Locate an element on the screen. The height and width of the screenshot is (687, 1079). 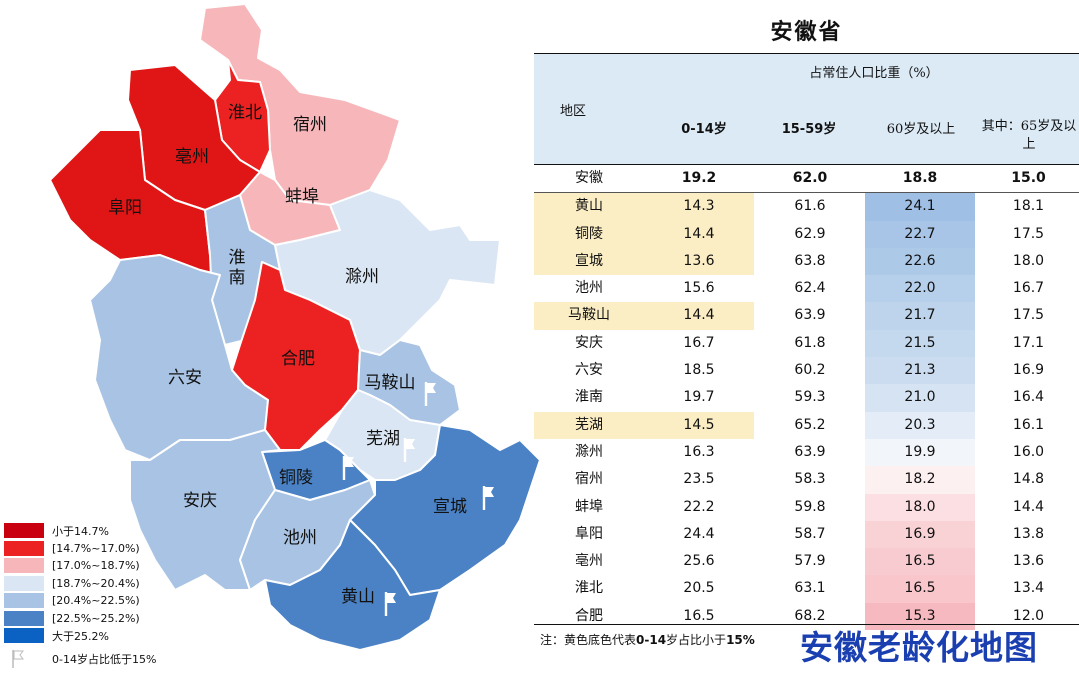
label-huainan-1: 淮 is located at coordinates (237, 258).